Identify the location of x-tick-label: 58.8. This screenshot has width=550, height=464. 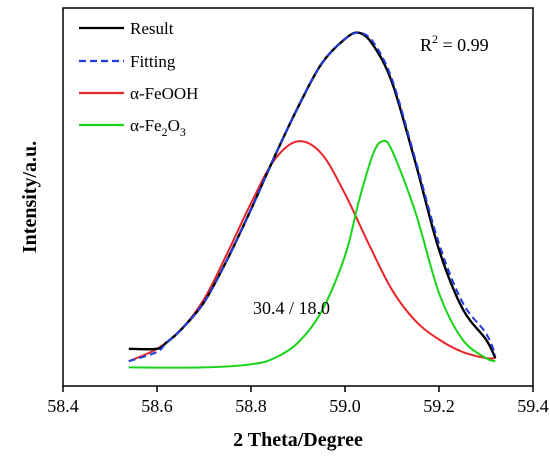
(251, 406).